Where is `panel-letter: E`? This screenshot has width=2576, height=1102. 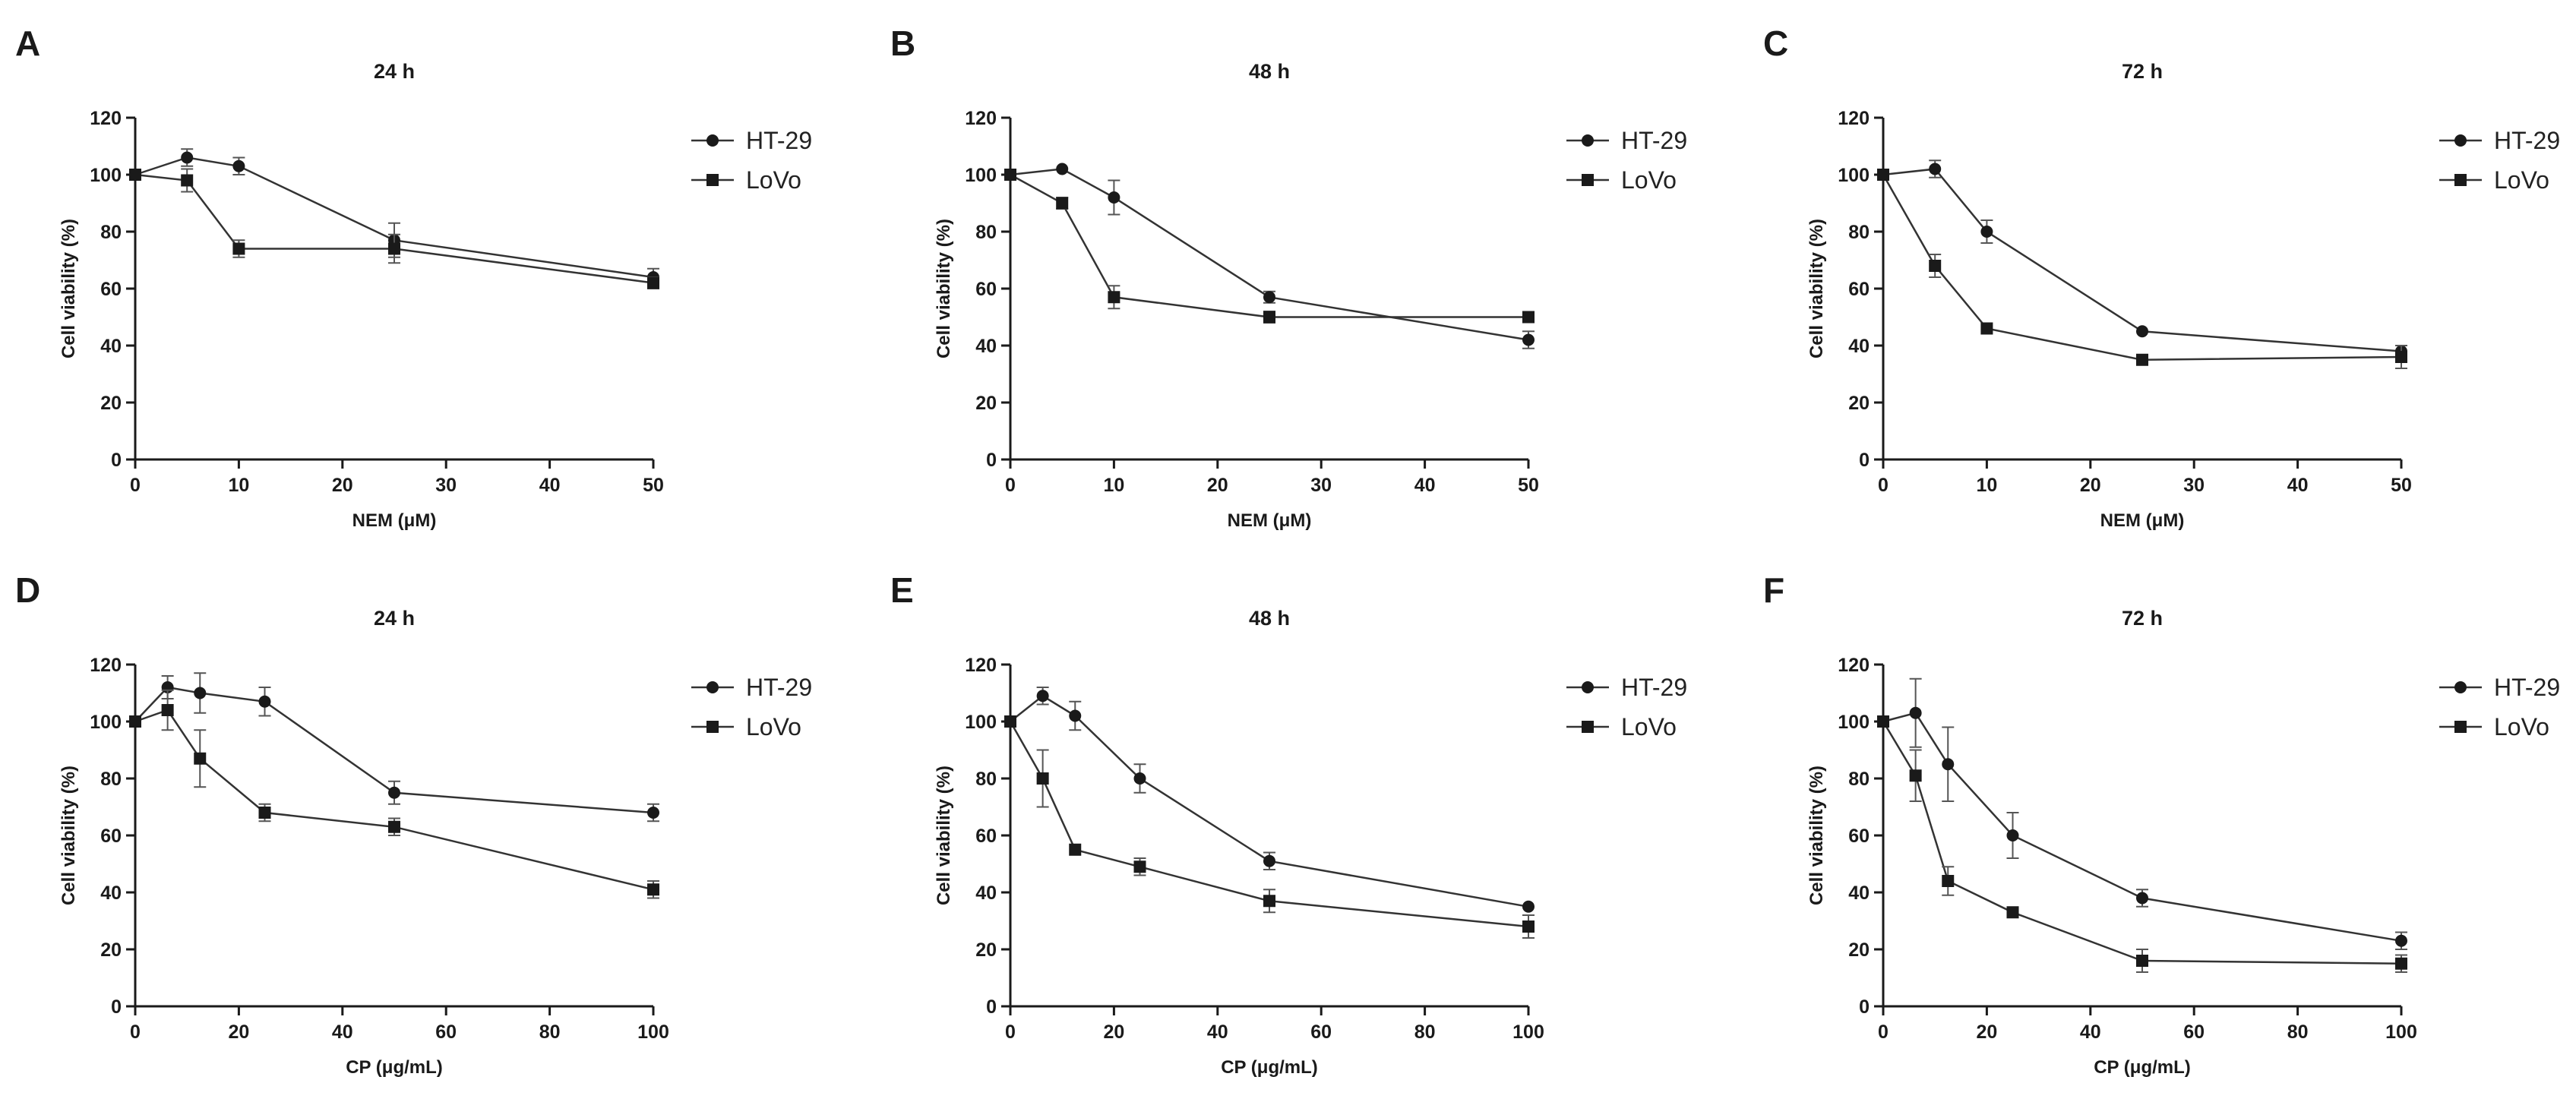 panel-letter: E is located at coordinates (902, 590).